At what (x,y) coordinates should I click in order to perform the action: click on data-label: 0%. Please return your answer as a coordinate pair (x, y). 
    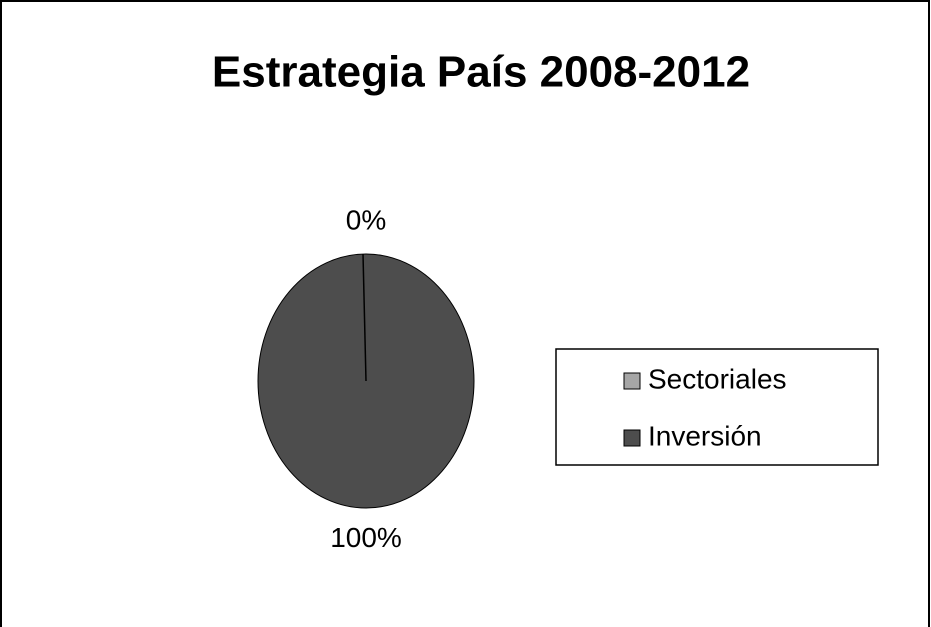
    Looking at the image, I should click on (366, 220).